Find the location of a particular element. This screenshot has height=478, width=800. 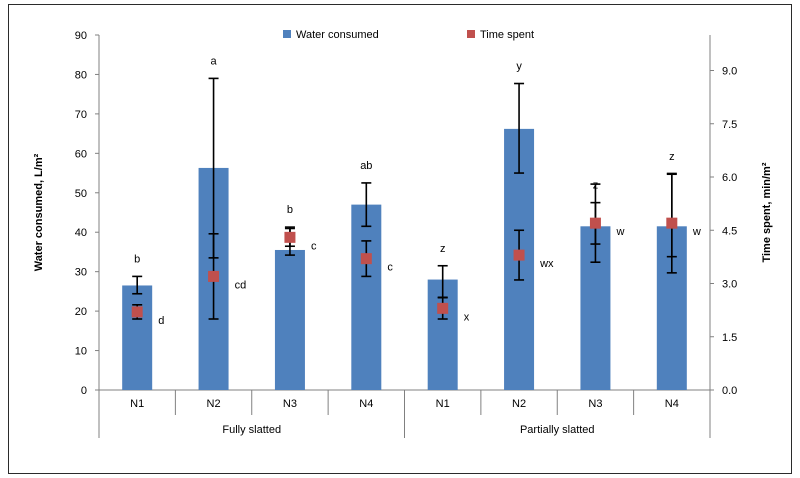

left-axis-tick-label: 40 is located at coordinates (81, 233).